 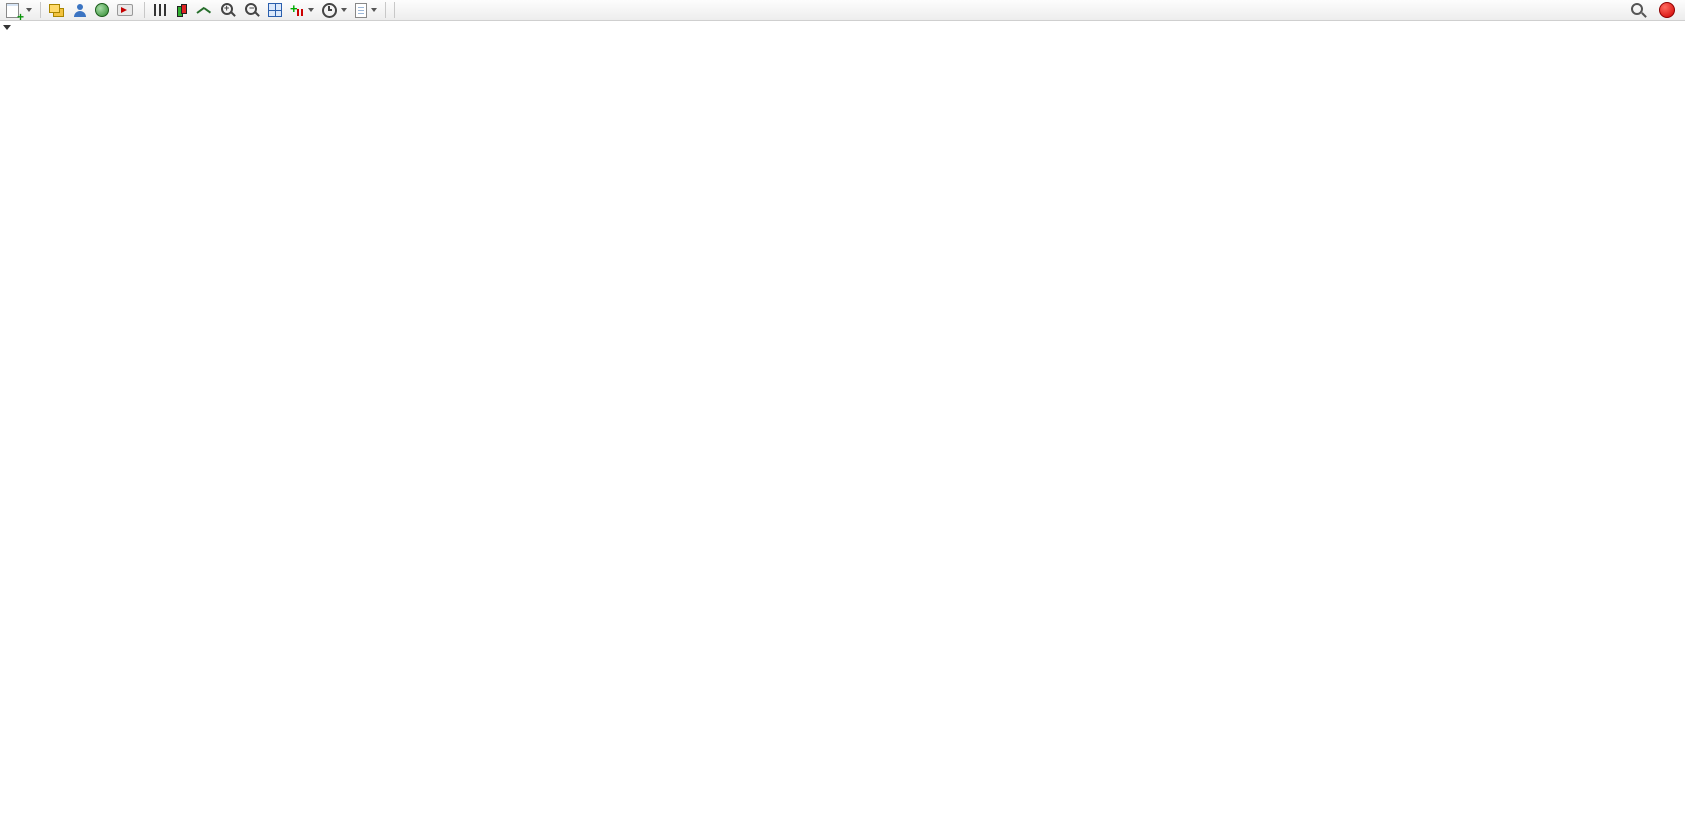 What do you see at coordinates (361, 10) in the screenshot?
I see `template-icon` at bounding box center [361, 10].